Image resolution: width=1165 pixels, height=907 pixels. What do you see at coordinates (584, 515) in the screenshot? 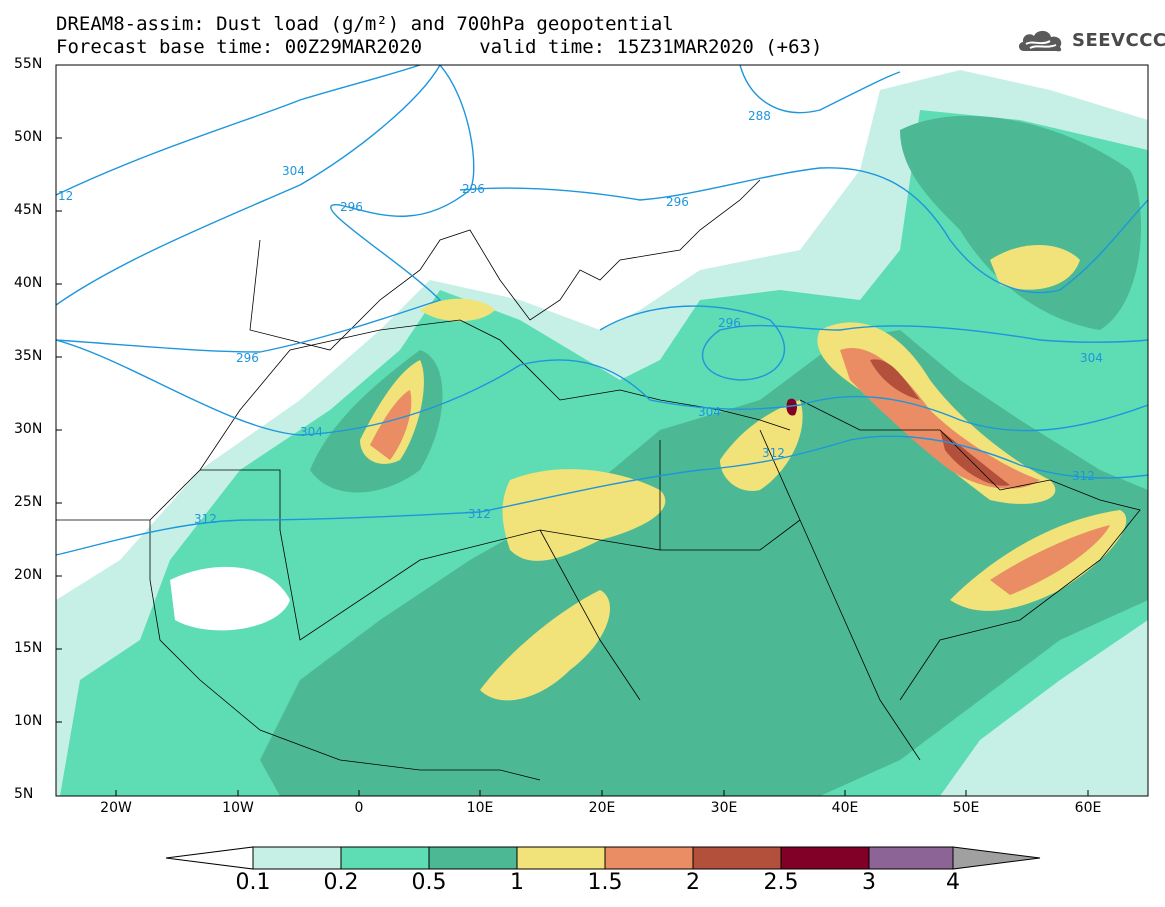
I see `dust-level-1-sahara` at bounding box center [584, 515].